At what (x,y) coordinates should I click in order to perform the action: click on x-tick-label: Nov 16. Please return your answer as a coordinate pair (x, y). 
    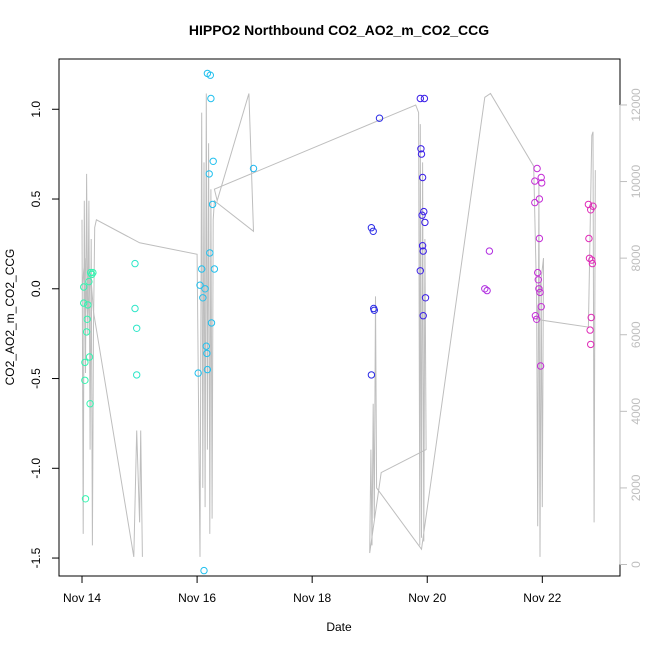
    Looking at the image, I should click on (197, 598).